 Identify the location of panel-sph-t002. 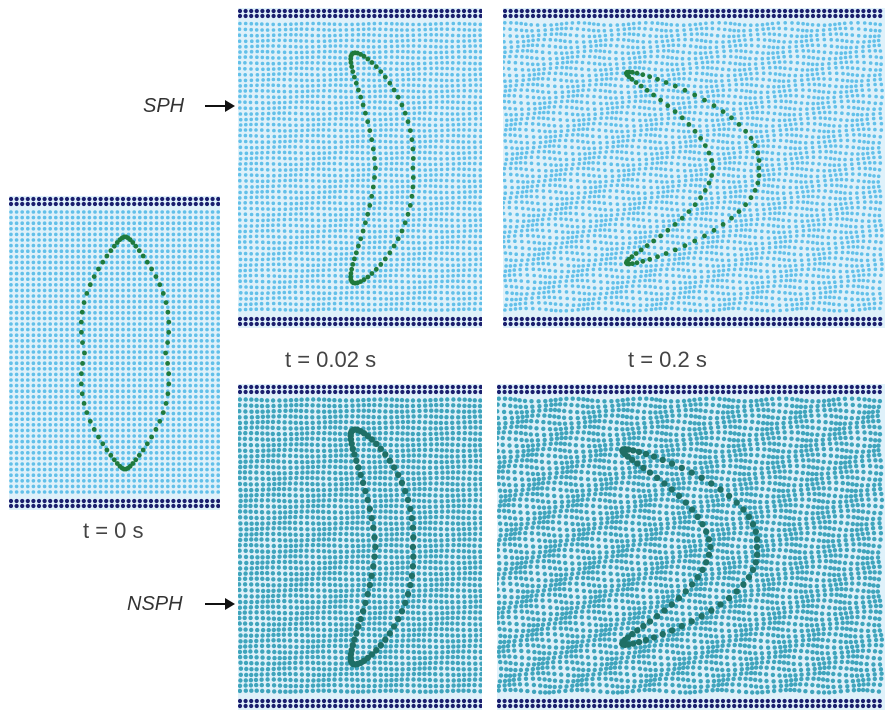
(360, 168).